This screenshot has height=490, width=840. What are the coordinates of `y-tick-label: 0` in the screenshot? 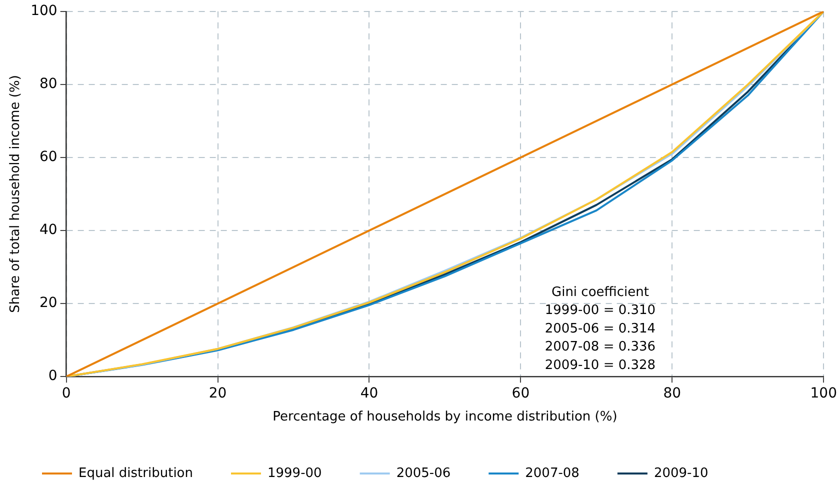 It's located at (53, 376).